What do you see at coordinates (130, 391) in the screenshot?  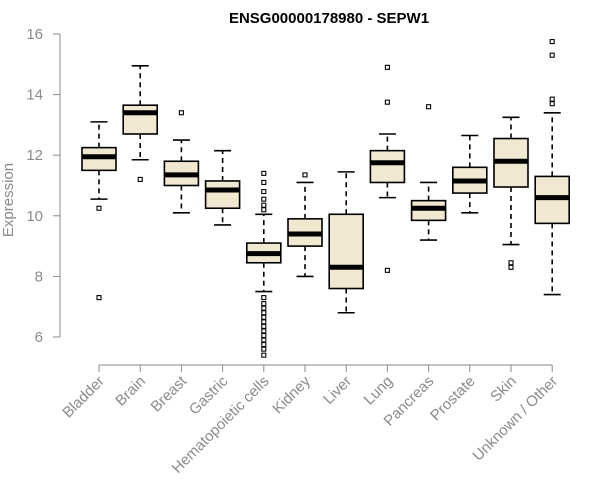 I see `x-tick-label: Brain` at bounding box center [130, 391].